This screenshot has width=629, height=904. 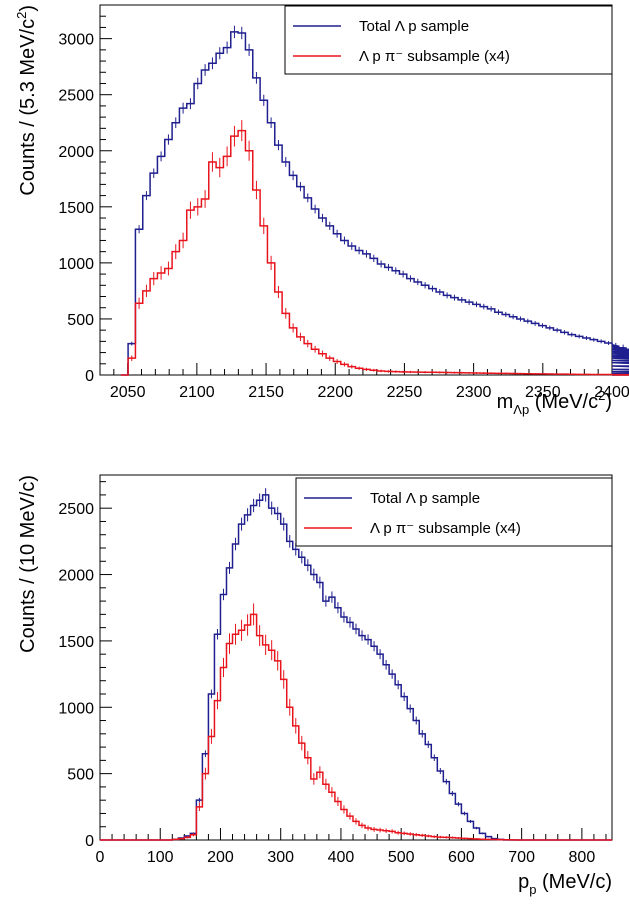 What do you see at coordinates (582, 857) in the screenshot?
I see `x-tick-label: 800` at bounding box center [582, 857].